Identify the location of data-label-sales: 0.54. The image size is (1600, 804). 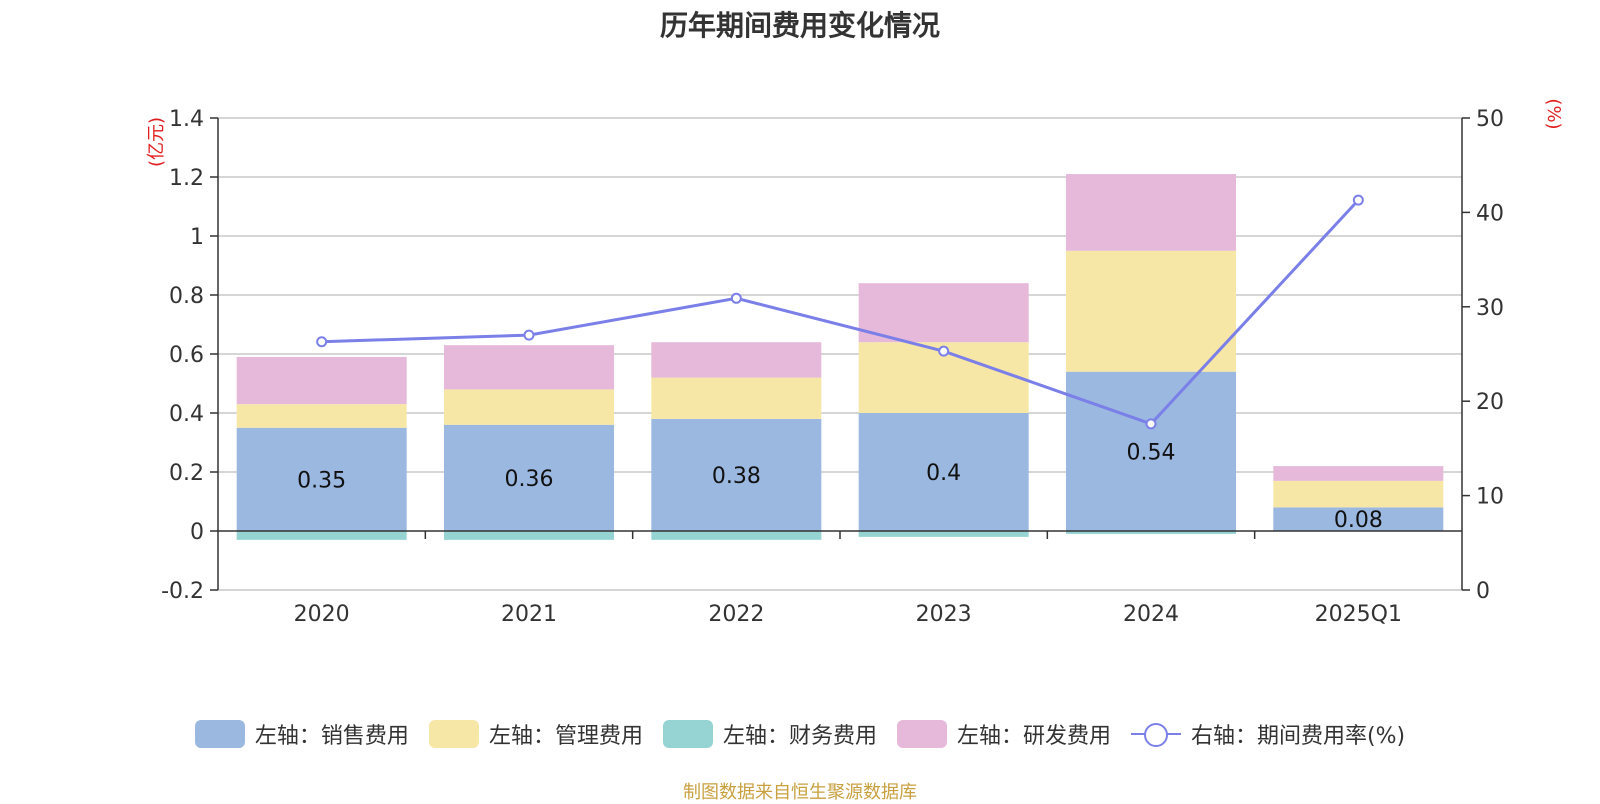
(1151, 452).